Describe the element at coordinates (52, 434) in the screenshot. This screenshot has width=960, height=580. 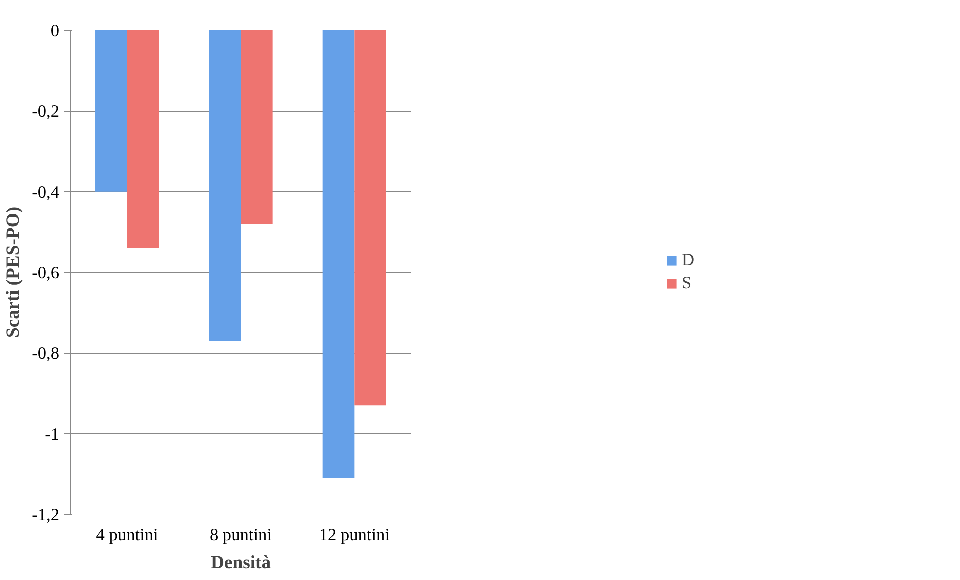
I see `y-tick-label: -1` at that location.